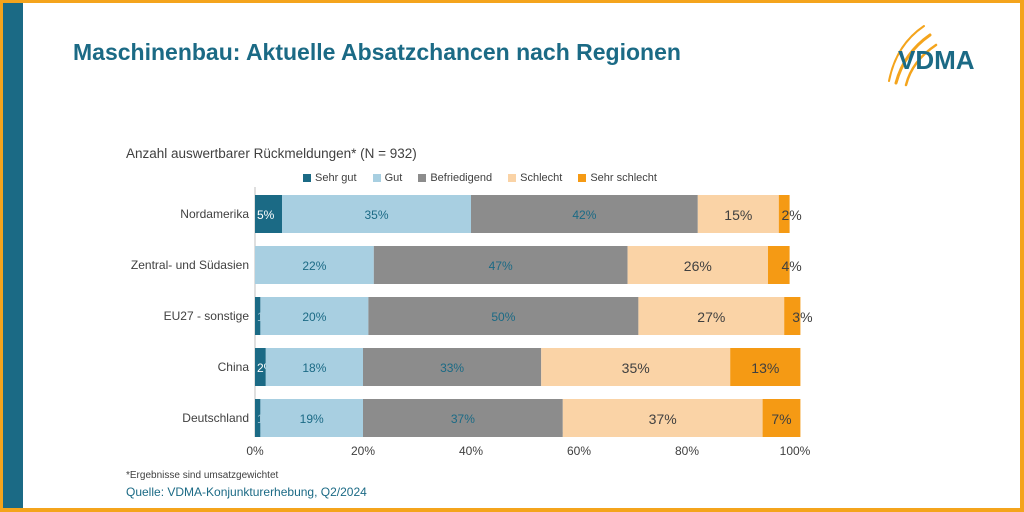  I want to click on legend-item: Befriedigend, so click(455, 178).